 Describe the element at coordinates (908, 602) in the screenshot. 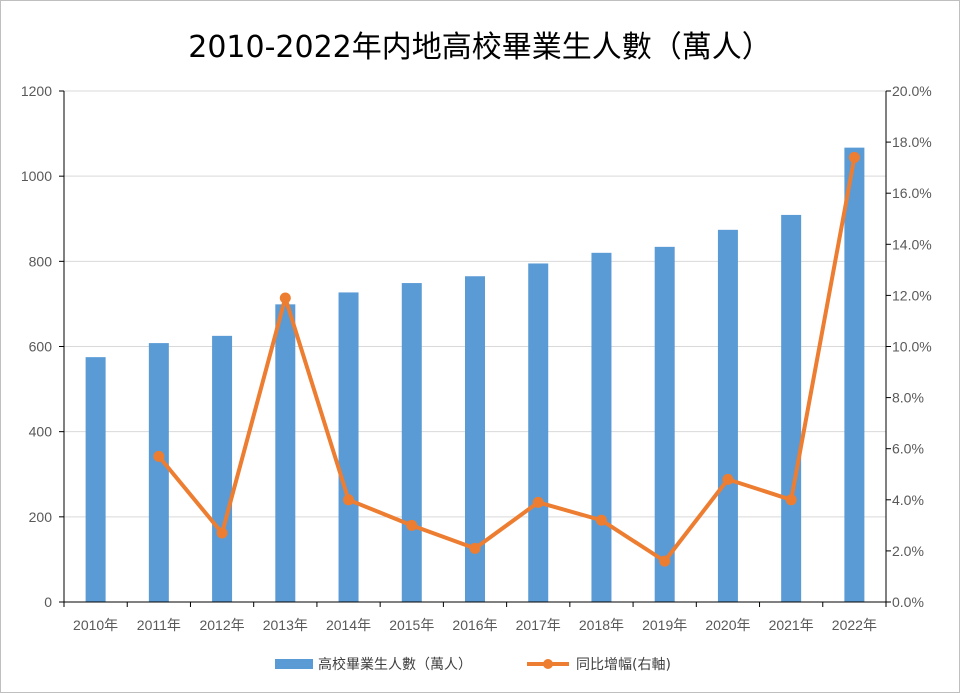

I see `right-tick-label: 0.0%` at that location.